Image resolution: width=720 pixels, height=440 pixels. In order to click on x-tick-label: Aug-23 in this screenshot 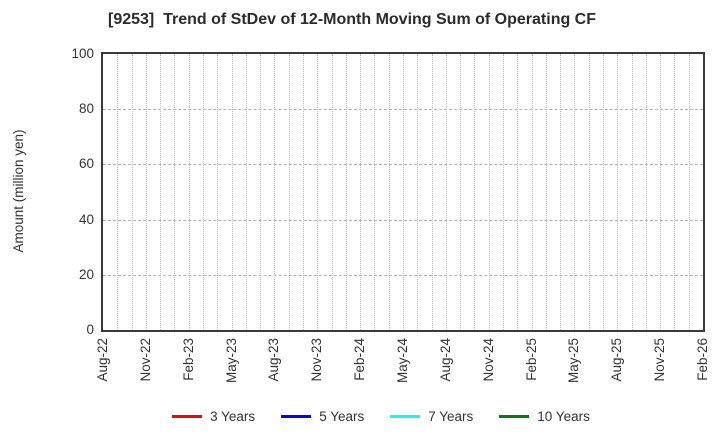, I will do `click(274, 360)`.